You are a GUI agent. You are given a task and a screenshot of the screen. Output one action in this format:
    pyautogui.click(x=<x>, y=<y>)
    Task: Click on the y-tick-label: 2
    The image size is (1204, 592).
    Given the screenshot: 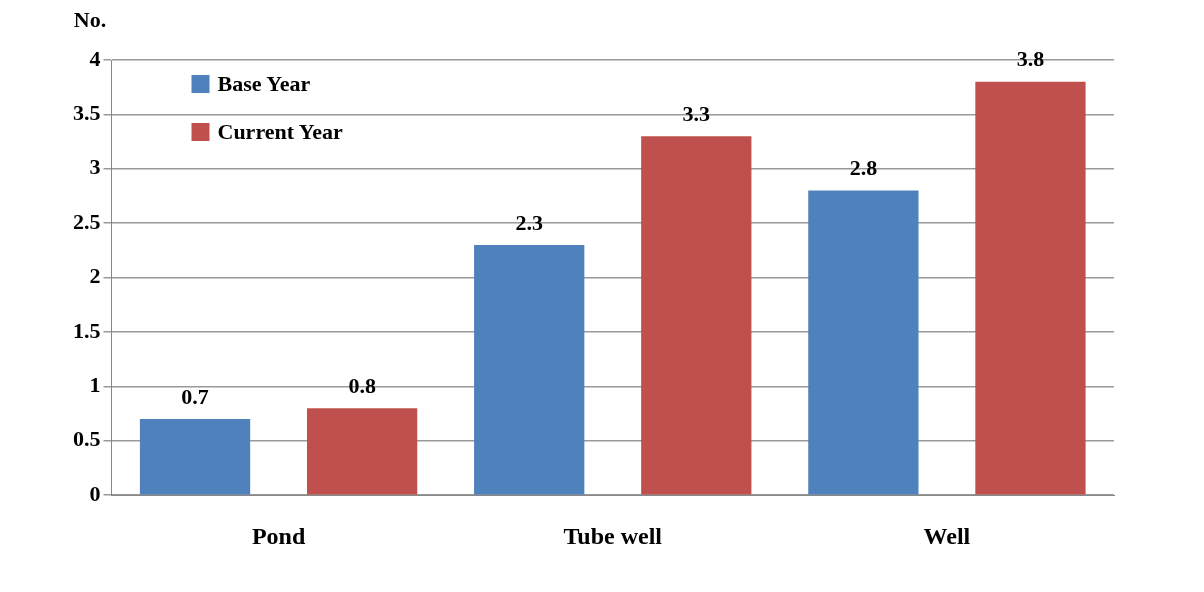 What is the action you would take?
    pyautogui.click(x=95, y=276)
    